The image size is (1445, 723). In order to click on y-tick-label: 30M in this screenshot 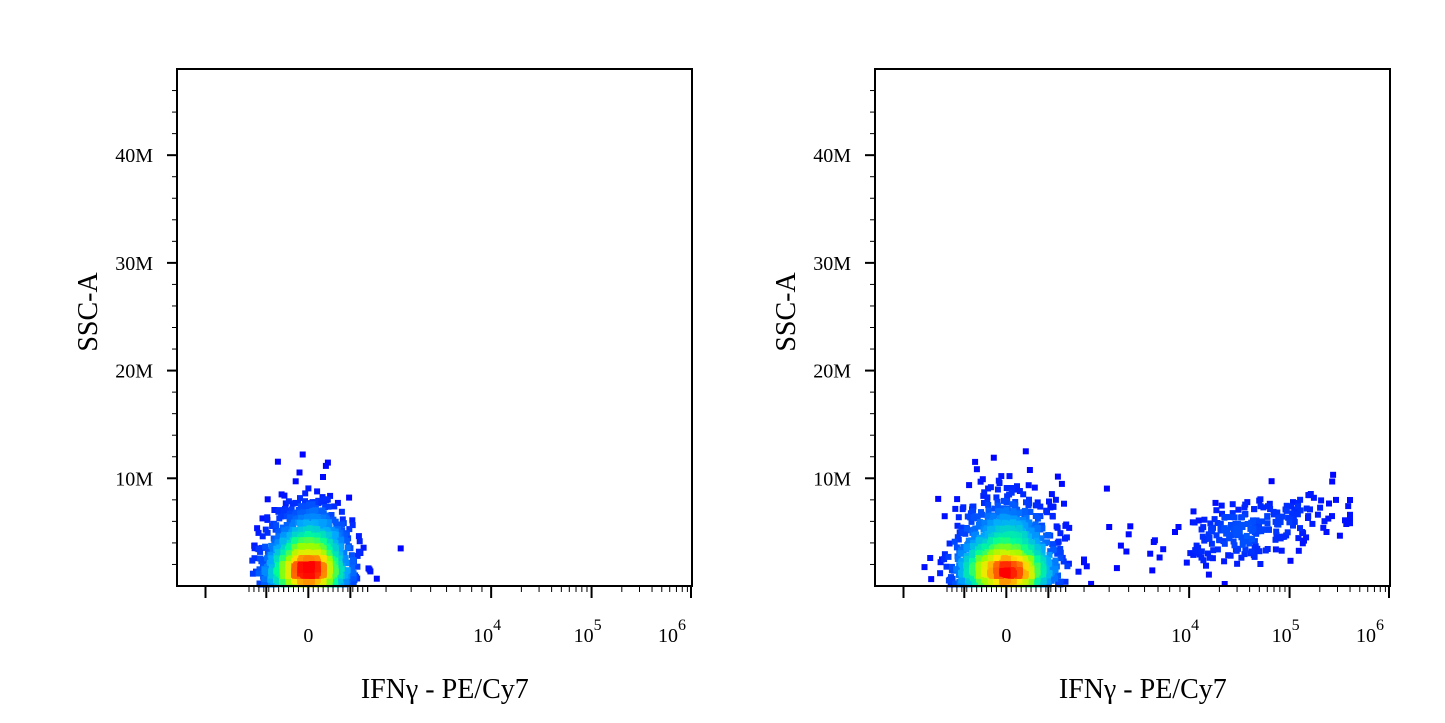, I will do `click(134, 264)`.